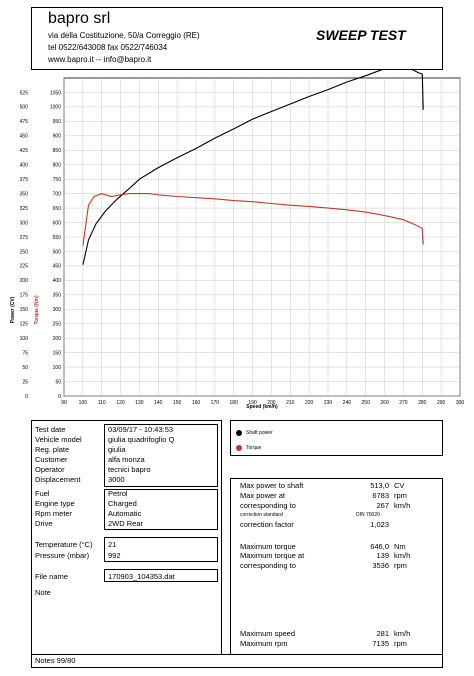 The image size is (474, 676). I want to click on ambient-row-value: 992, so click(114, 555).